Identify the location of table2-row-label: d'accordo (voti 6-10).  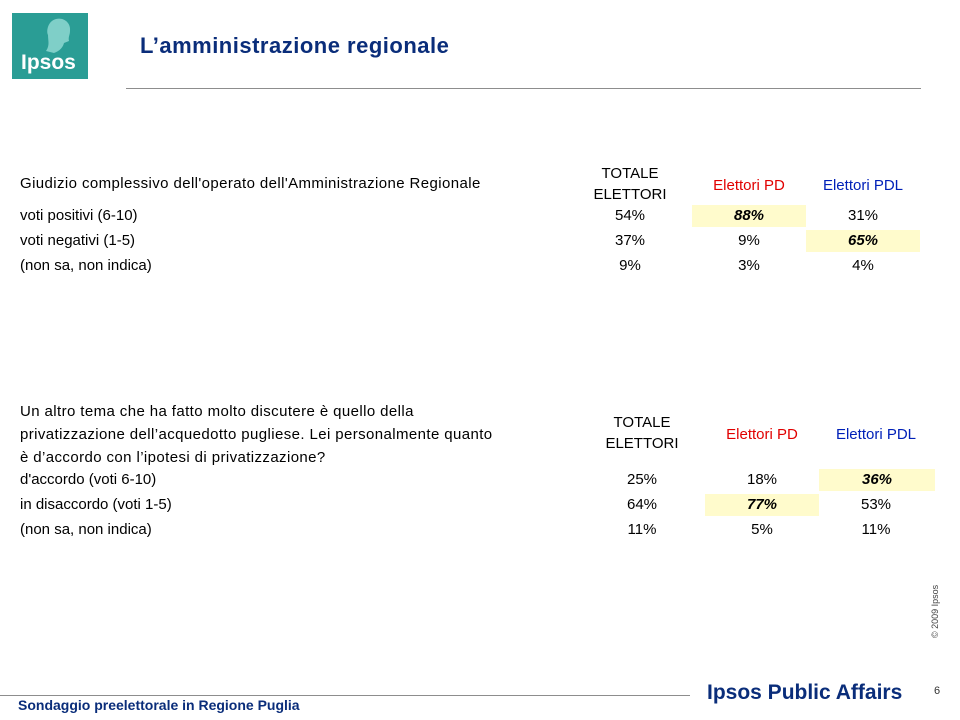
(88, 479).